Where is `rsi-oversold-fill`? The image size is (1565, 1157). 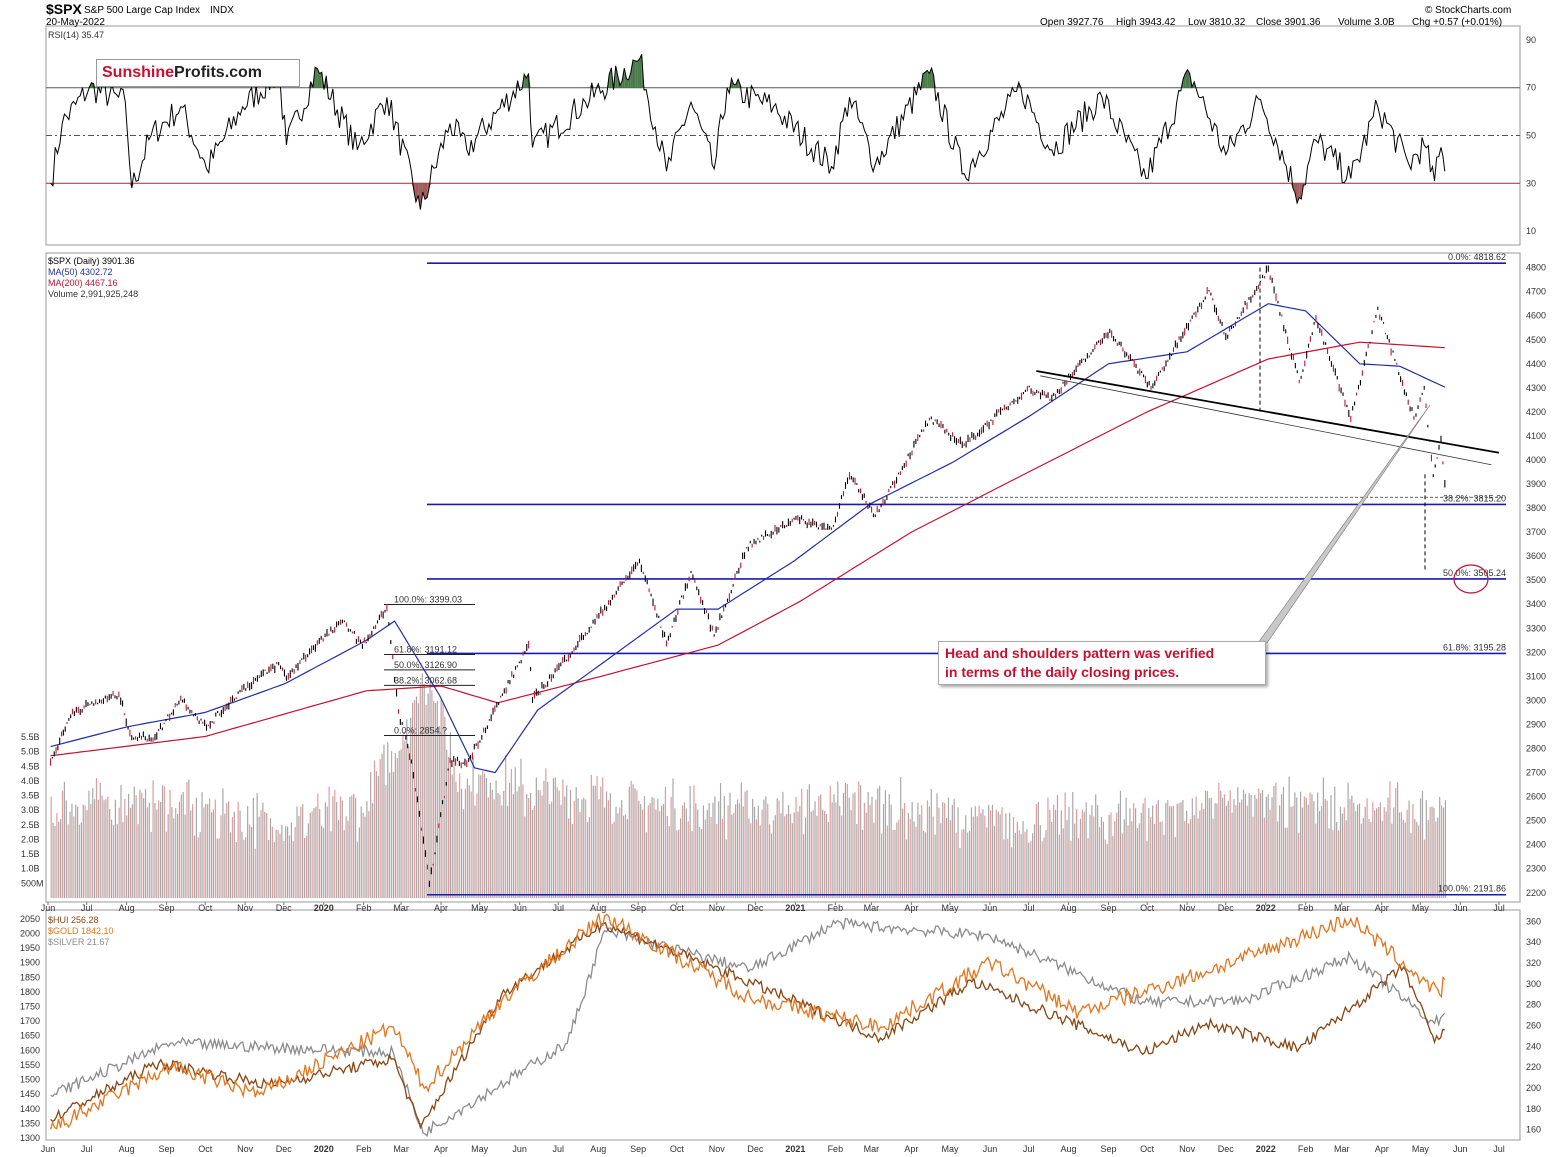
rsi-oversold-fill is located at coordinates (417, 192).